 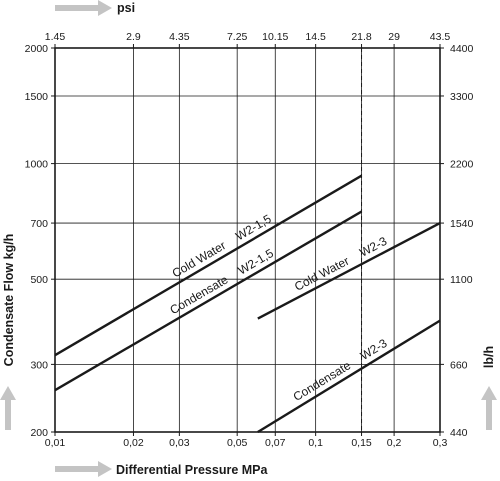 I want to click on y2-tick-label: 3300, so click(x=462, y=97).